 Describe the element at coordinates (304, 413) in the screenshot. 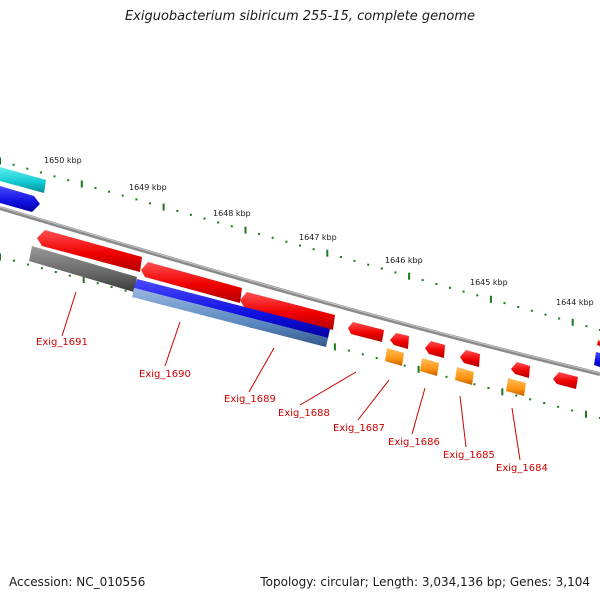

I see `gene-label: Exig_1688` at that location.